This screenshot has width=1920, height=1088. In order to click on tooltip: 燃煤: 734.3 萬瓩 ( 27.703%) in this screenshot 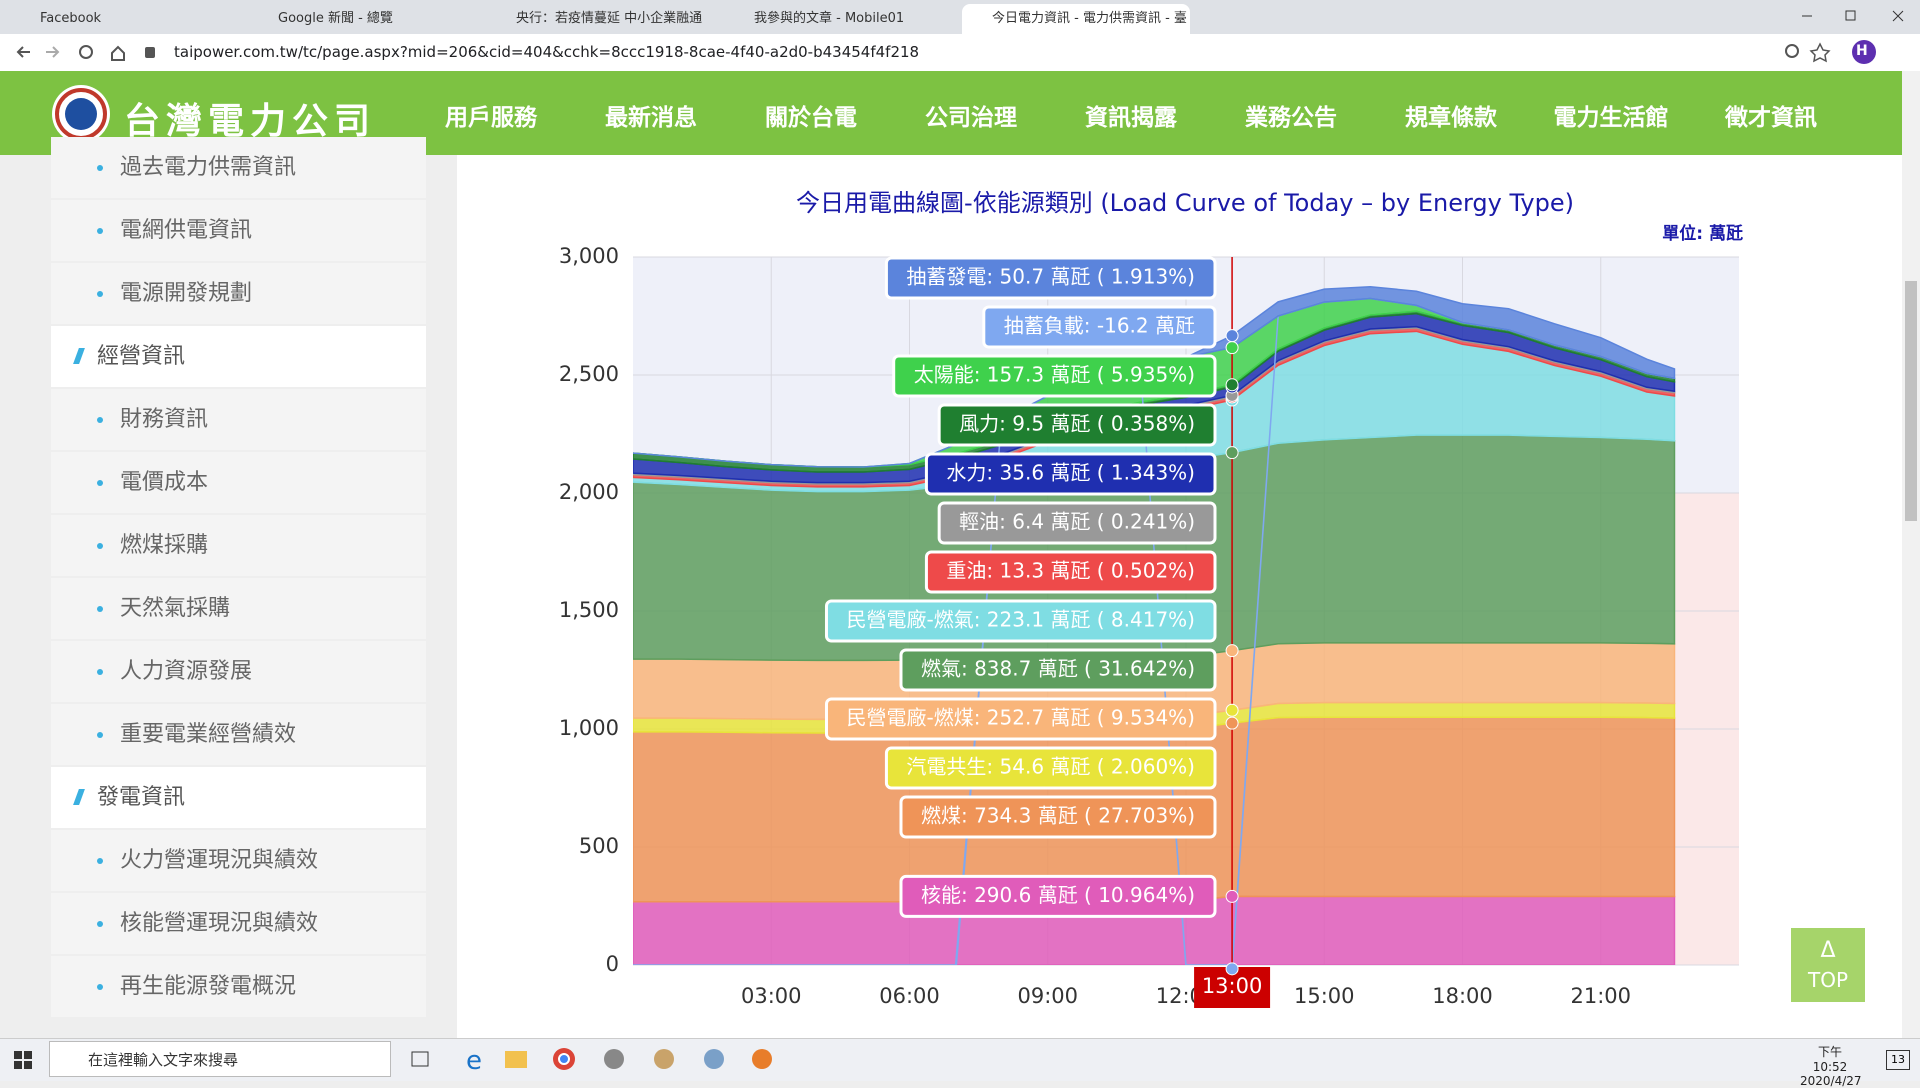, I will do `click(1058, 817)`.